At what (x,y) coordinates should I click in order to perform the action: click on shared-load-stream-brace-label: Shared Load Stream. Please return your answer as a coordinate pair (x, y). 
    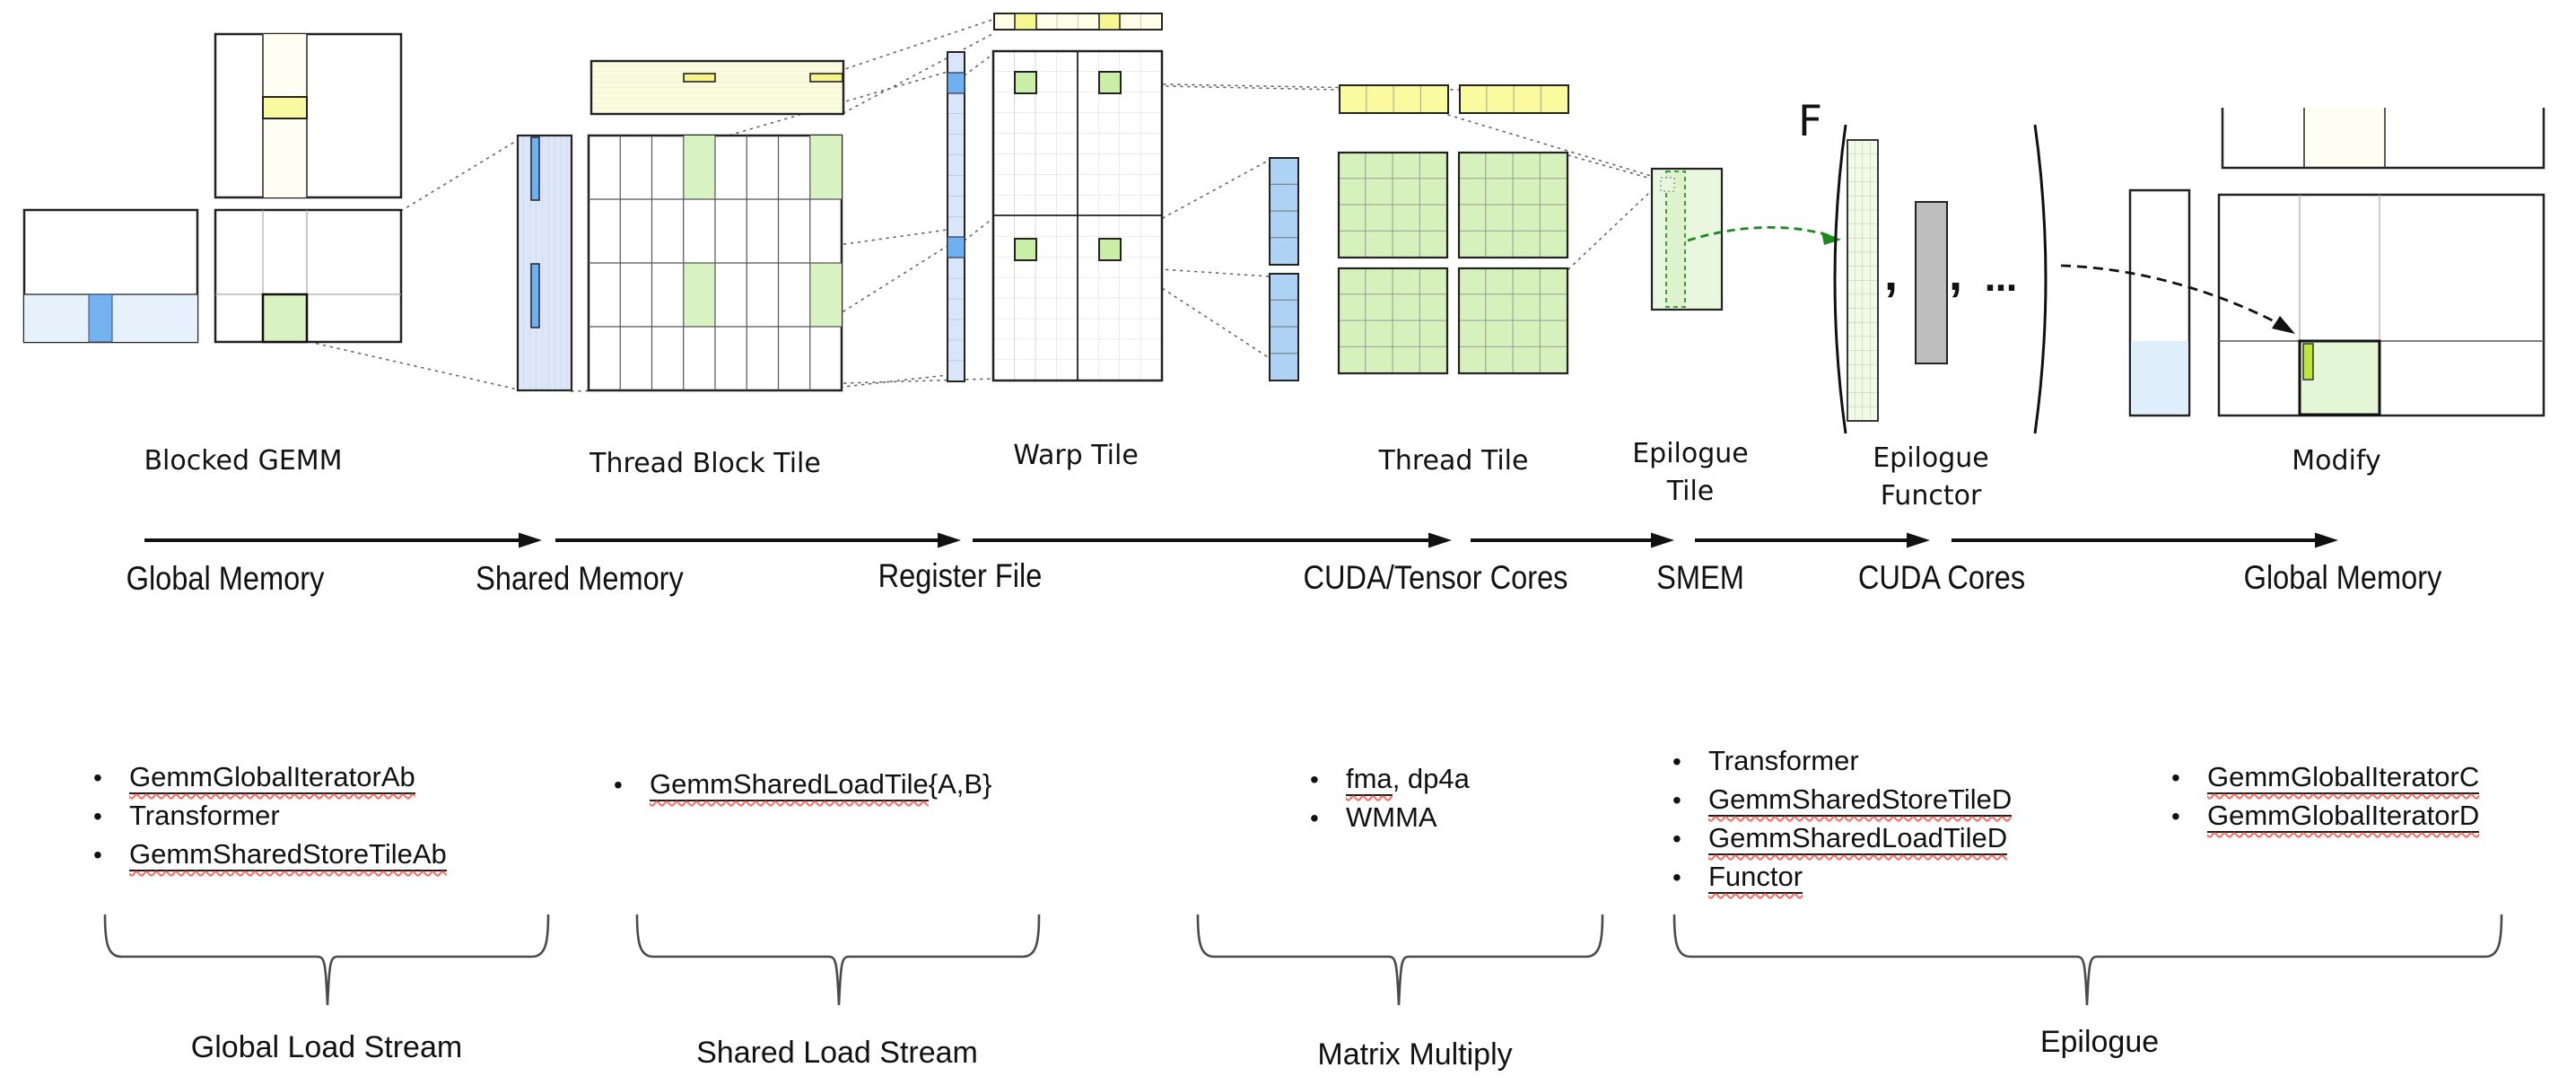
    Looking at the image, I should click on (837, 1053).